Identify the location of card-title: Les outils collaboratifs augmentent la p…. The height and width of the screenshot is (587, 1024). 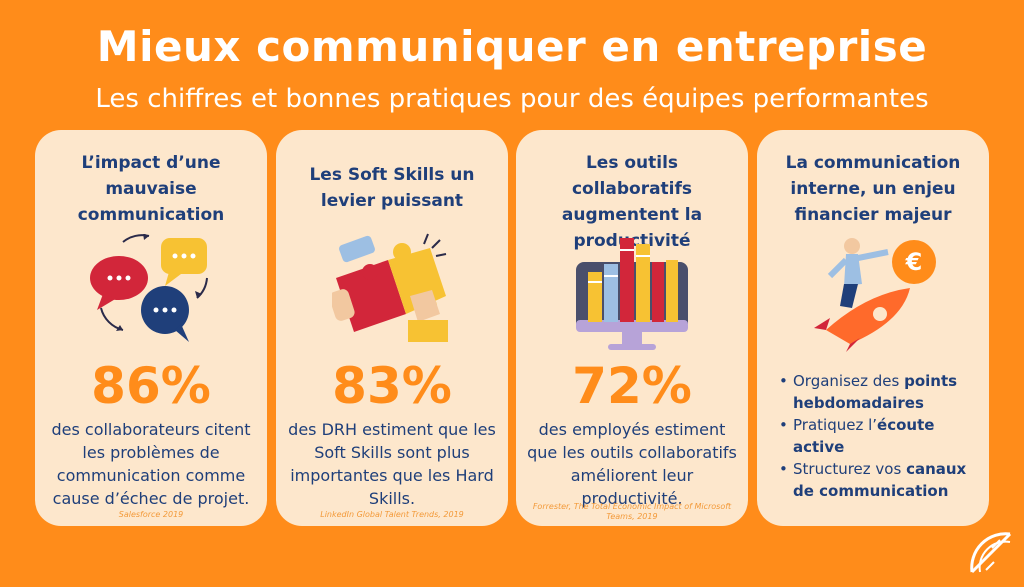
(632, 202).